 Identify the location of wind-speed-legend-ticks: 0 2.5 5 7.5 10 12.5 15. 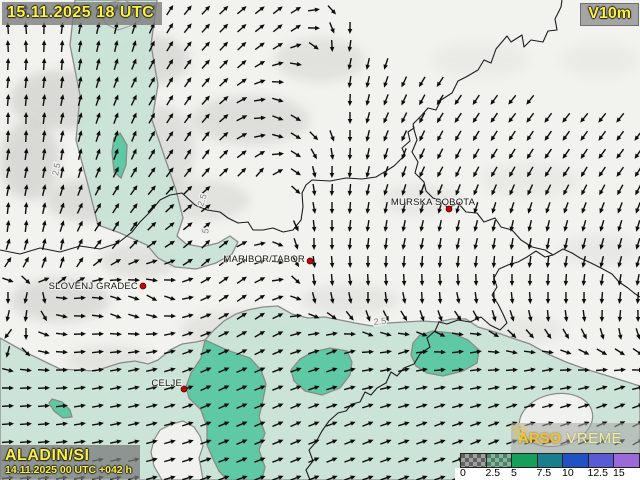
(547, 473).